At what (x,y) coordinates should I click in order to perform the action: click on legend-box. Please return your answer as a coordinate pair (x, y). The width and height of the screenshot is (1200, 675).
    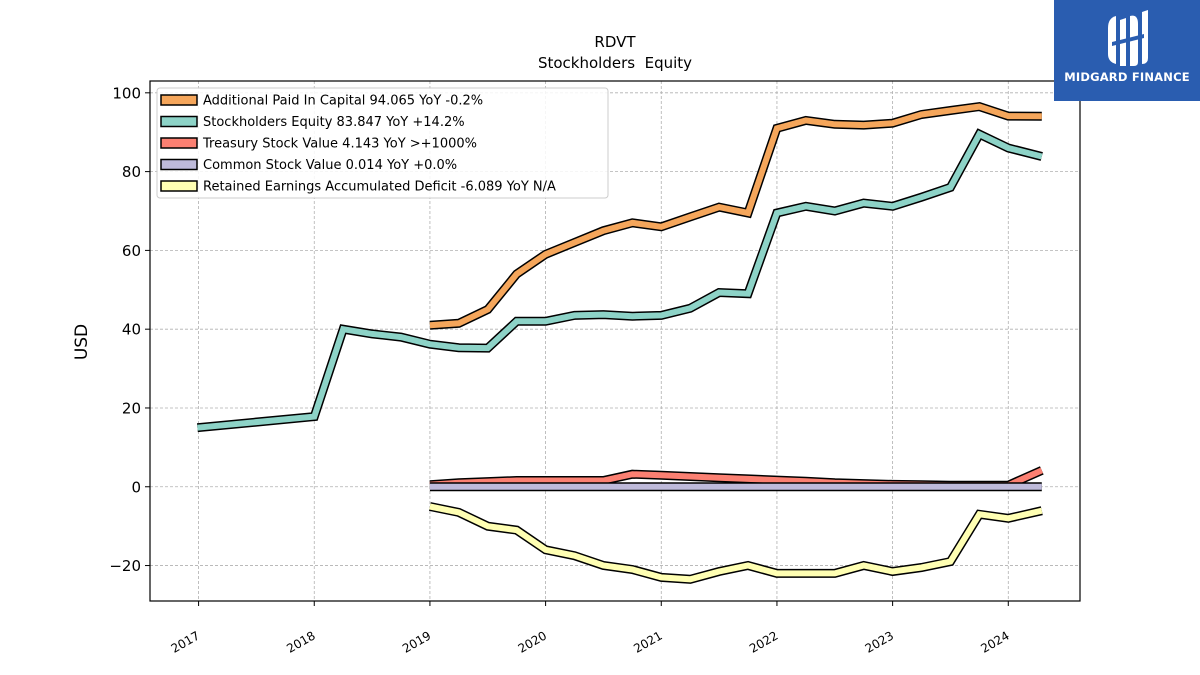
    Looking at the image, I should click on (382, 143).